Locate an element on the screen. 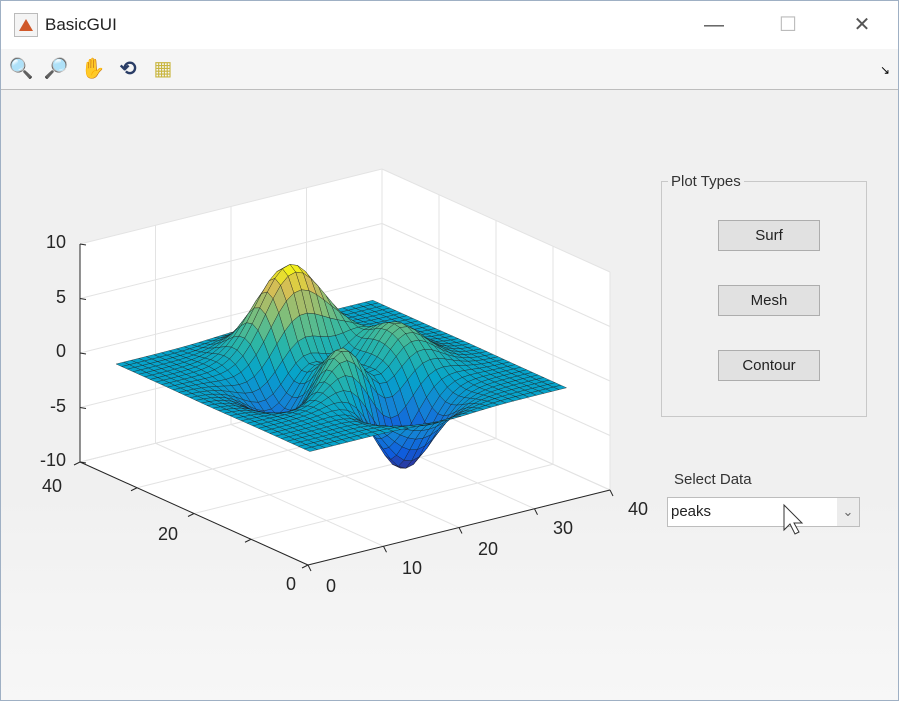  contour-button: Contour is located at coordinates (769, 365).